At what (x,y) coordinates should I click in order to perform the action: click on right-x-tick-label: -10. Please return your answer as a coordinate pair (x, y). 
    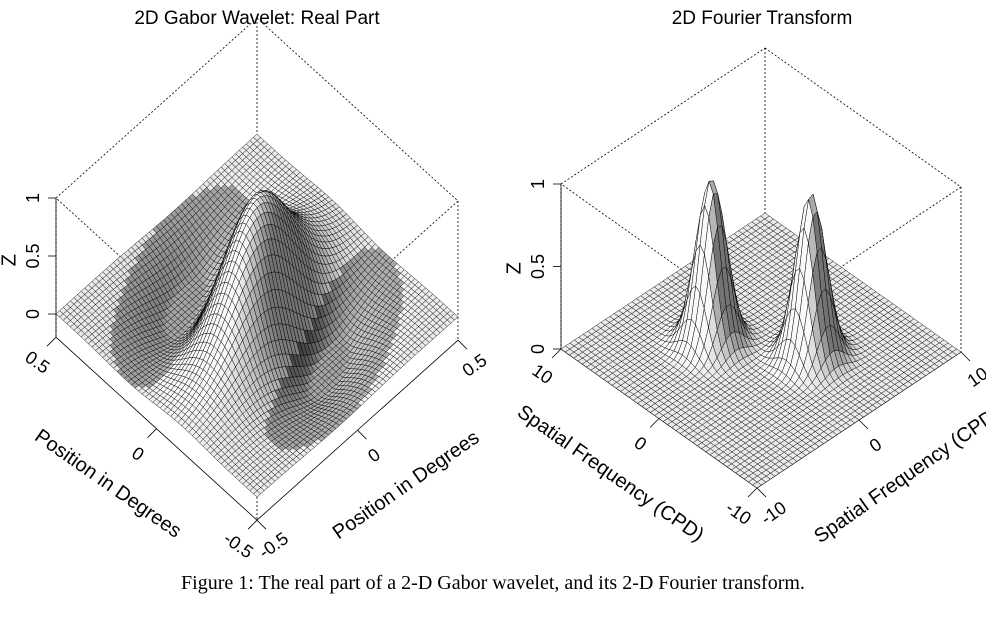
    Looking at the image, I should click on (738, 512).